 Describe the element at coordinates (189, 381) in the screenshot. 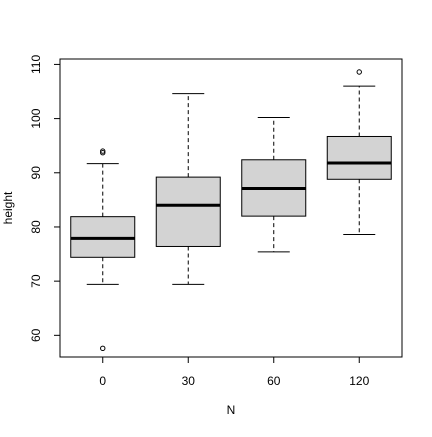

I see `x-tick-label: 30` at that location.